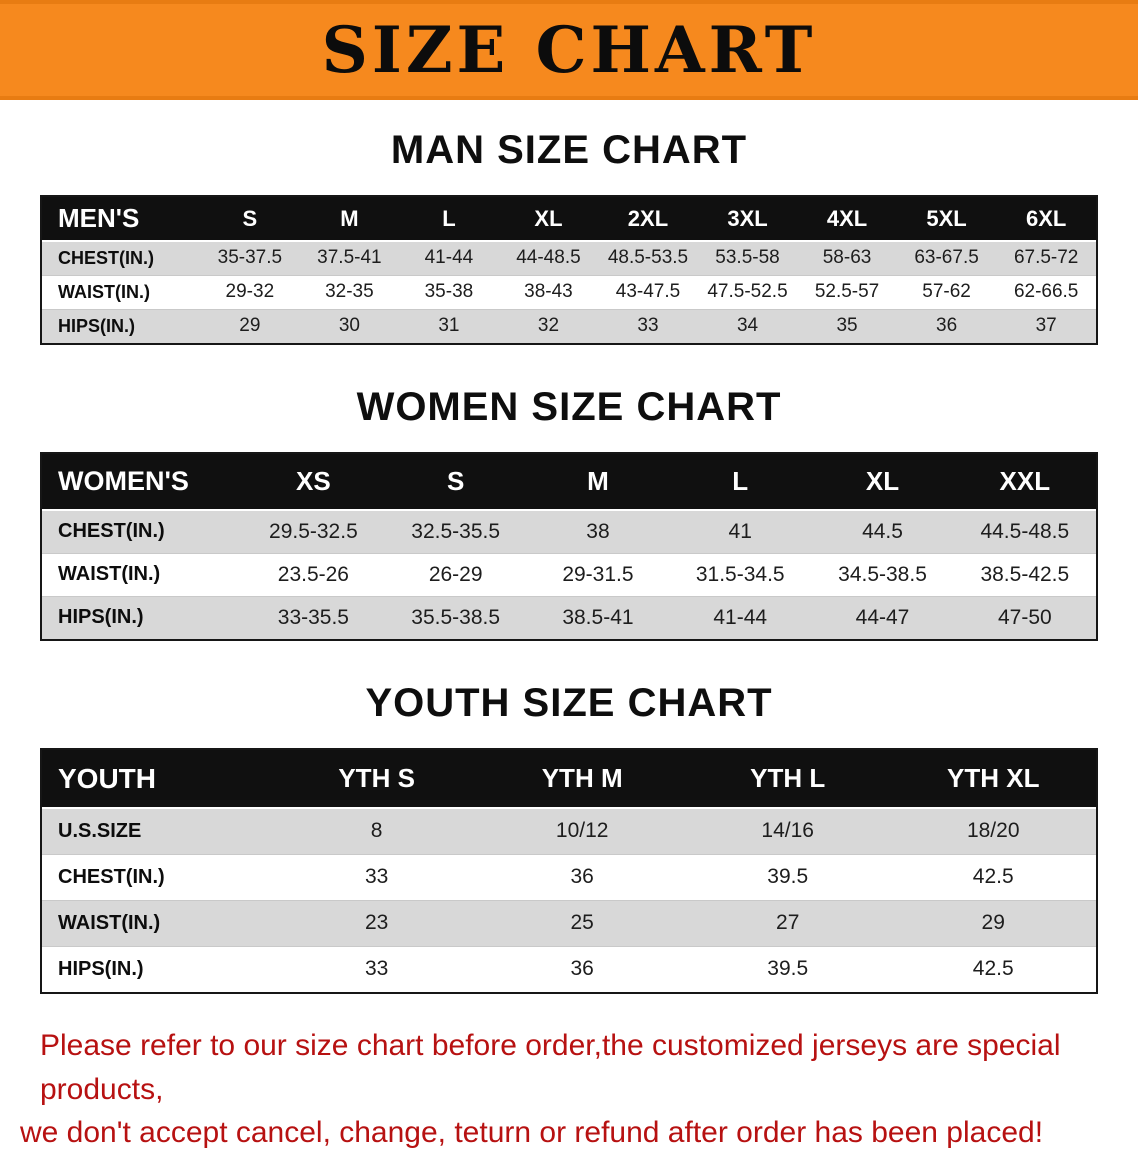  I want to click on value-cell: 44.5, so click(882, 532).